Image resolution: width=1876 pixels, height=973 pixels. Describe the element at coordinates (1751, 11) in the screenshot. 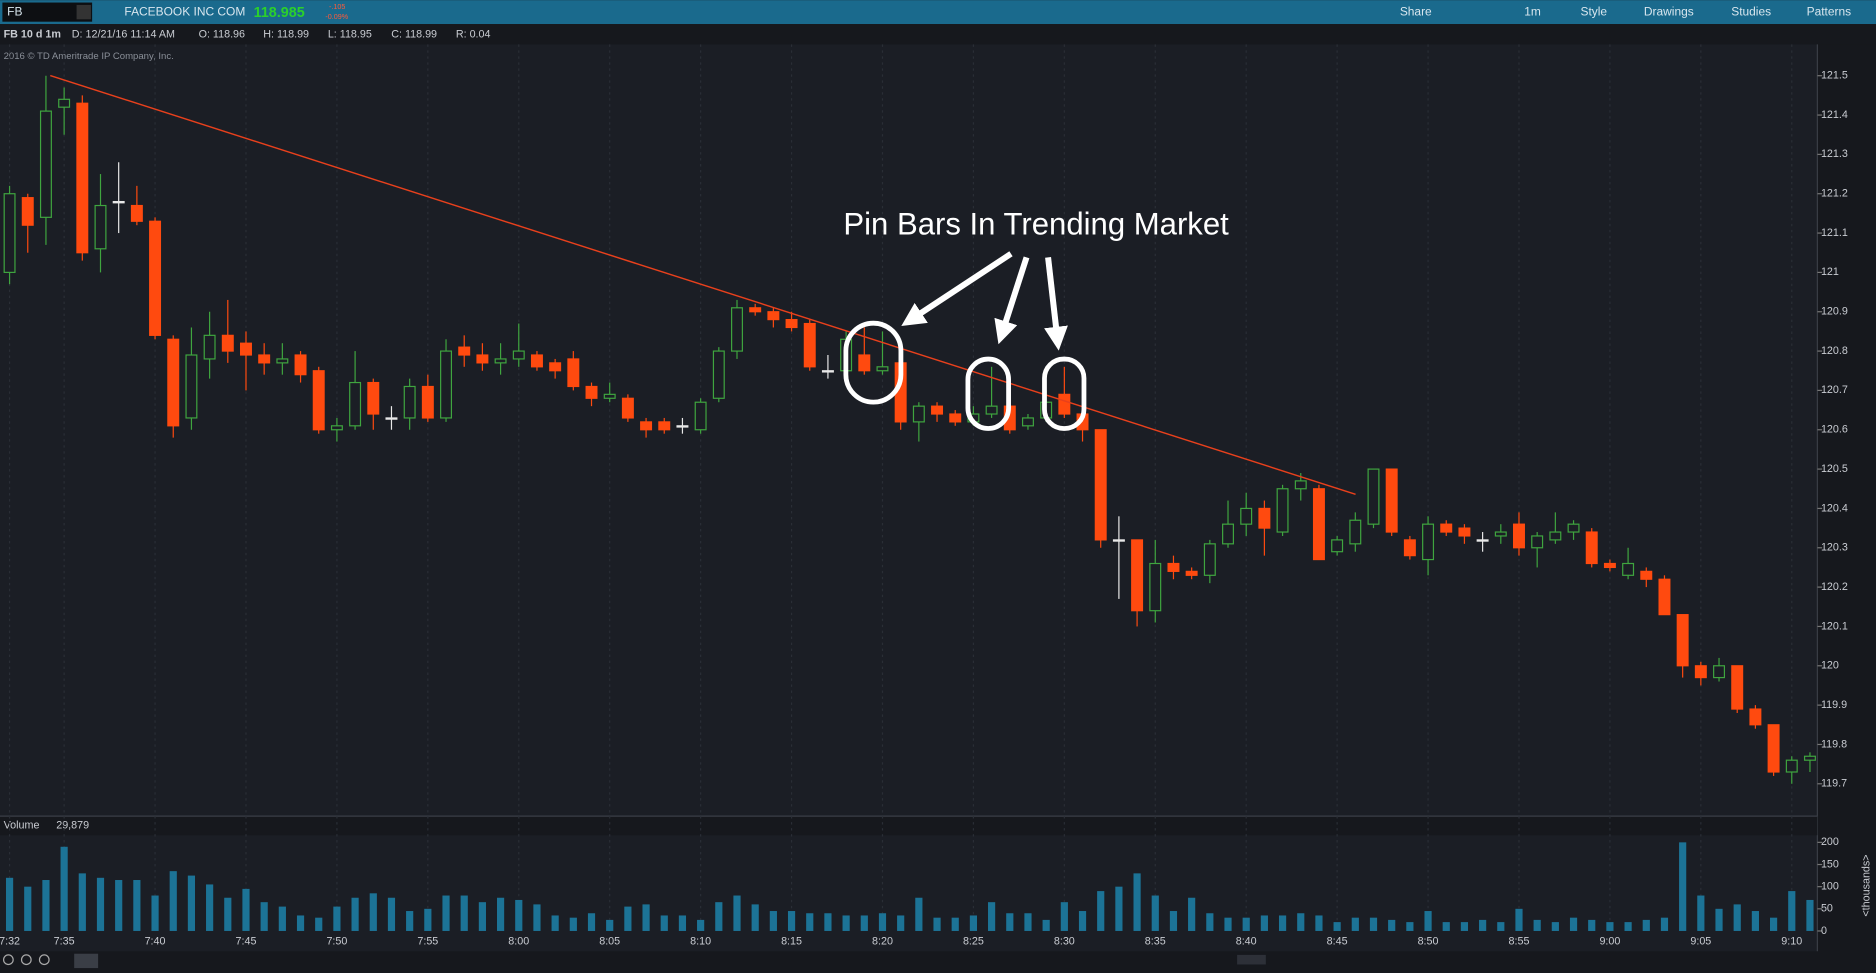

I see `button-studies: Studies` at that location.